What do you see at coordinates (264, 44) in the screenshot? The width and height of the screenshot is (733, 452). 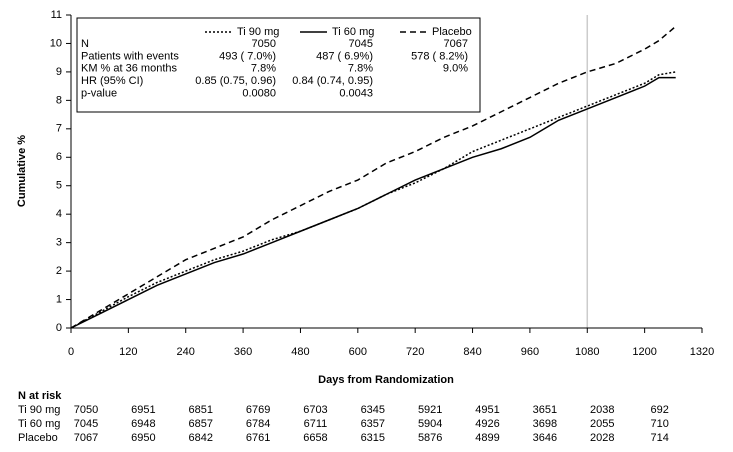 I see `stats-cell: 7050` at bounding box center [264, 44].